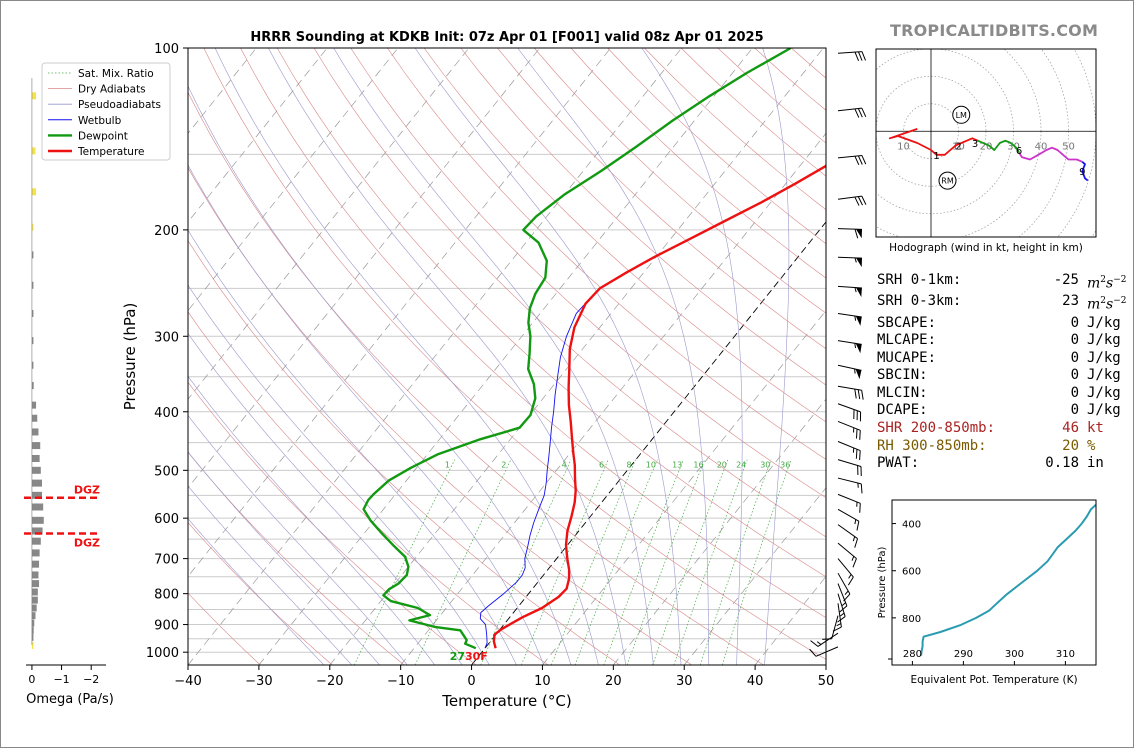 Image resolution: width=1134 pixels, height=748 pixels. What do you see at coordinates (1001, 341) in the screenshot?
I see `stat-row: MLCAPE: 0 J/kg` at bounding box center [1001, 341].